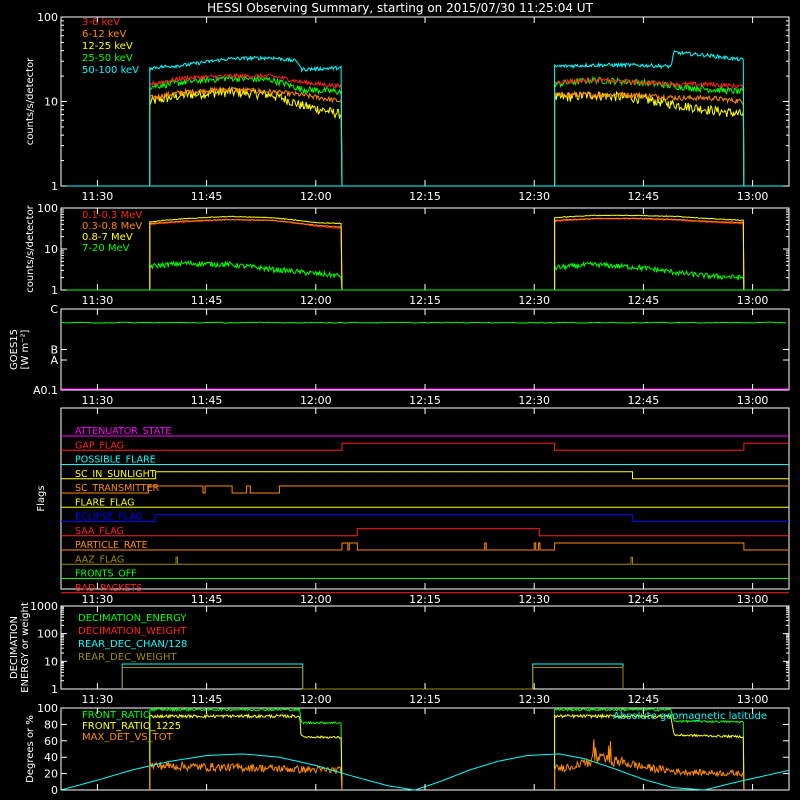 The image size is (800, 800). What do you see at coordinates (105, 502) in the screenshot?
I see `flag-label-flare-flag: FLARE_FLAG` at bounding box center [105, 502].